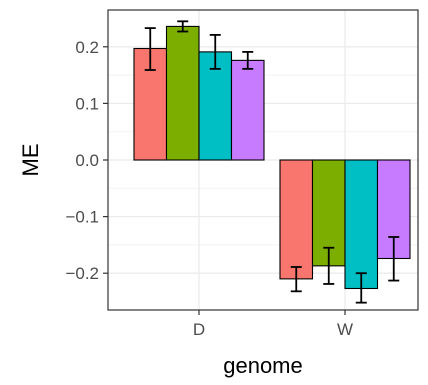 The image size is (428, 385). Describe the element at coordinates (82, 273) in the screenshot. I see `y-tick-label: −0.2` at that location.